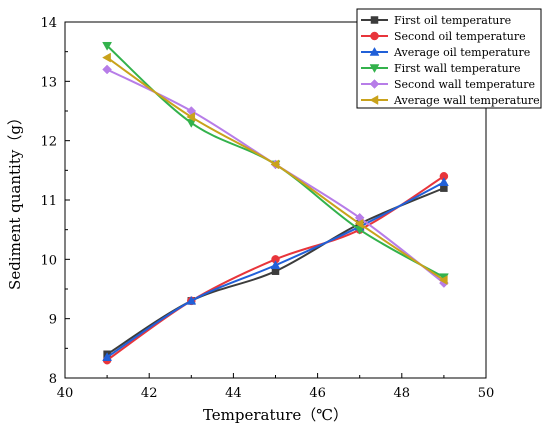  I want to click on x-tick-label: 40, so click(65, 393).